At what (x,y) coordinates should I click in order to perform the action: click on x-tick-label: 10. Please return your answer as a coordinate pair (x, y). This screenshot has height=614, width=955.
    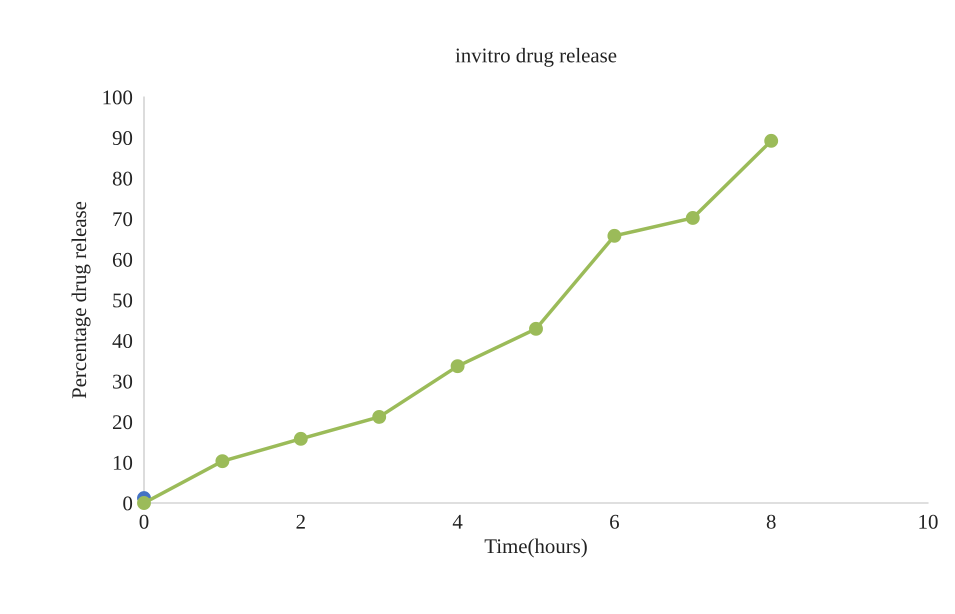
    Looking at the image, I should click on (928, 521).